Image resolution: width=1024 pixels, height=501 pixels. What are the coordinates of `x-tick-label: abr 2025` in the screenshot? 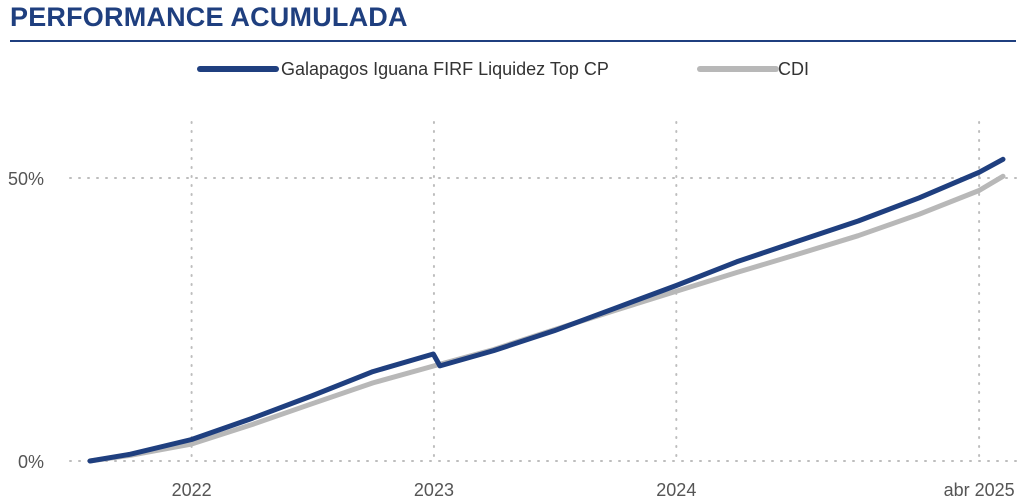 It's located at (979, 490).